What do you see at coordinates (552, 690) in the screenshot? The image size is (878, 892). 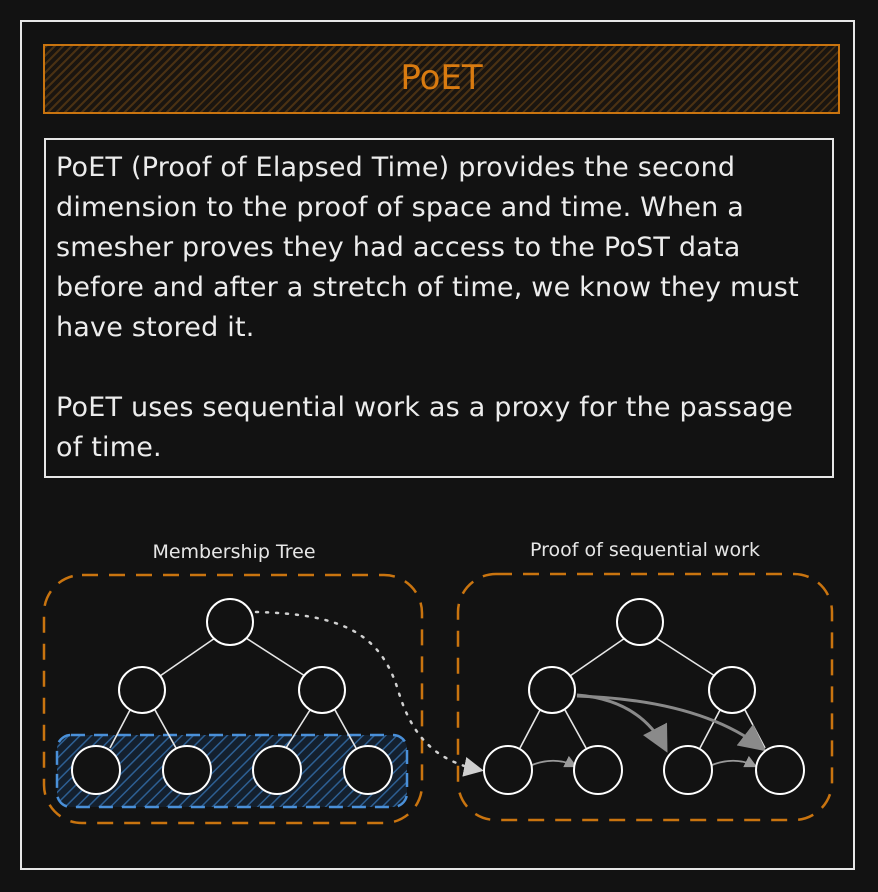 I see `work-node-left` at bounding box center [552, 690].